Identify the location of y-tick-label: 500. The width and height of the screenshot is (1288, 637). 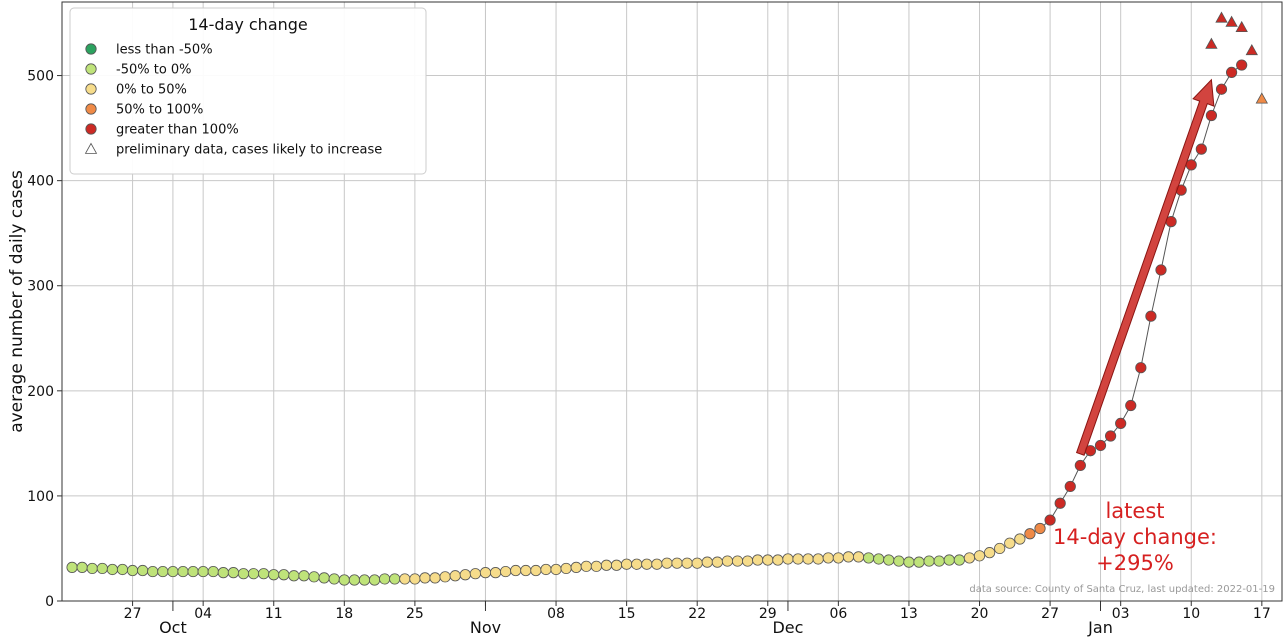
(40, 77).